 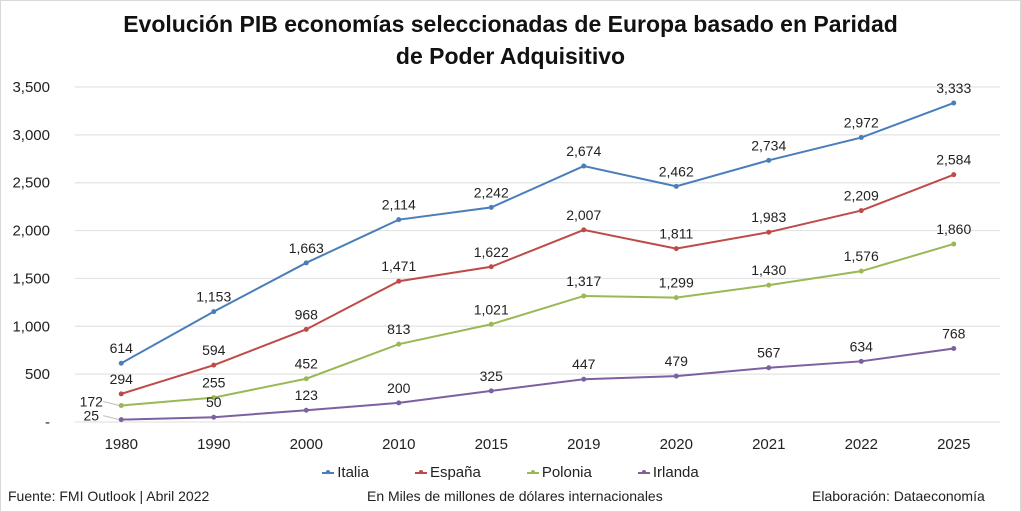 What do you see at coordinates (676, 283) in the screenshot?
I see `data-label-polonia: 1,299` at bounding box center [676, 283].